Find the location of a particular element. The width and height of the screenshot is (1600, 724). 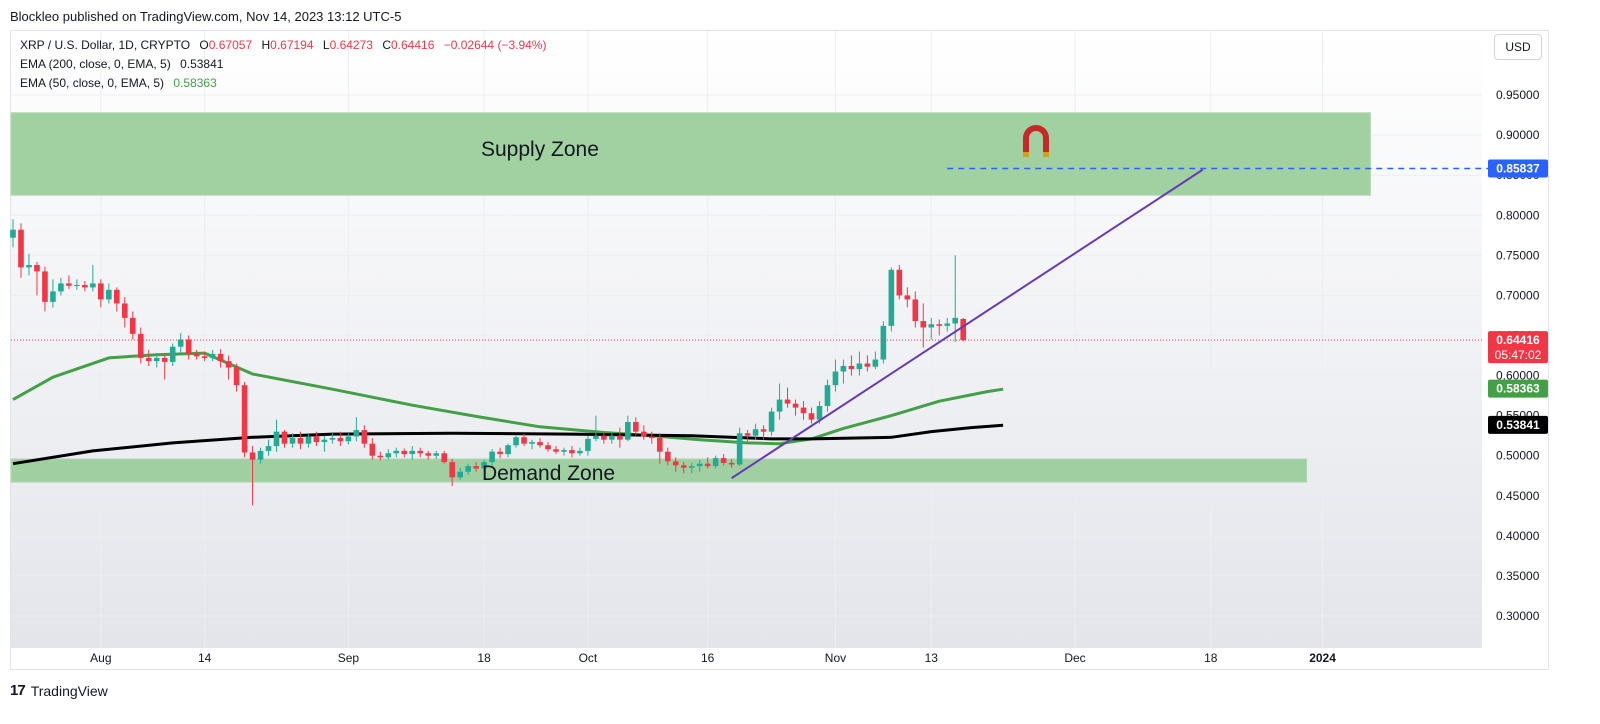

x-tick-label: 2024 is located at coordinates (1322, 658).